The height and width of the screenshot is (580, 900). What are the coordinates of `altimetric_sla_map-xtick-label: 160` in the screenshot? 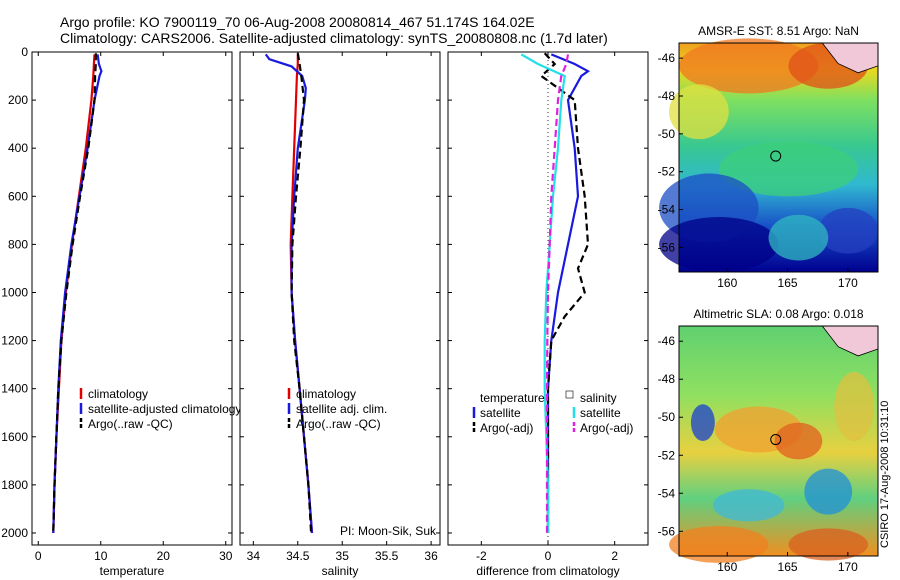 It's located at (727, 567).